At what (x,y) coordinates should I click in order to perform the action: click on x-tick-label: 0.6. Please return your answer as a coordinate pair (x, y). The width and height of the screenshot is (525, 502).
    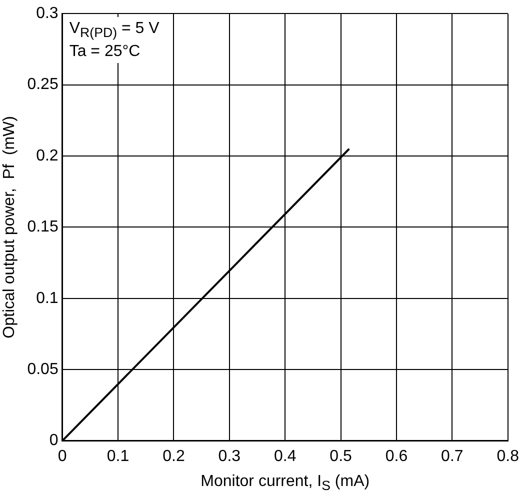
    Looking at the image, I should click on (396, 456).